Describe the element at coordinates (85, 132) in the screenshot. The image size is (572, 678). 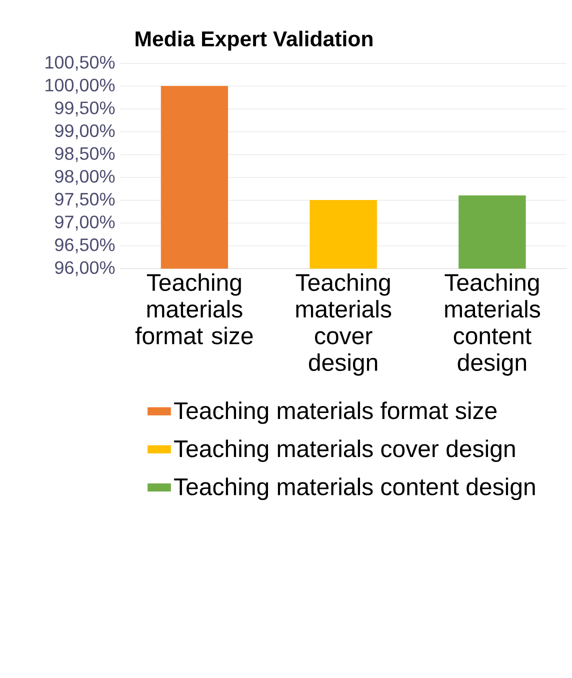
I see `y-tick-label: 99,00%` at that location.